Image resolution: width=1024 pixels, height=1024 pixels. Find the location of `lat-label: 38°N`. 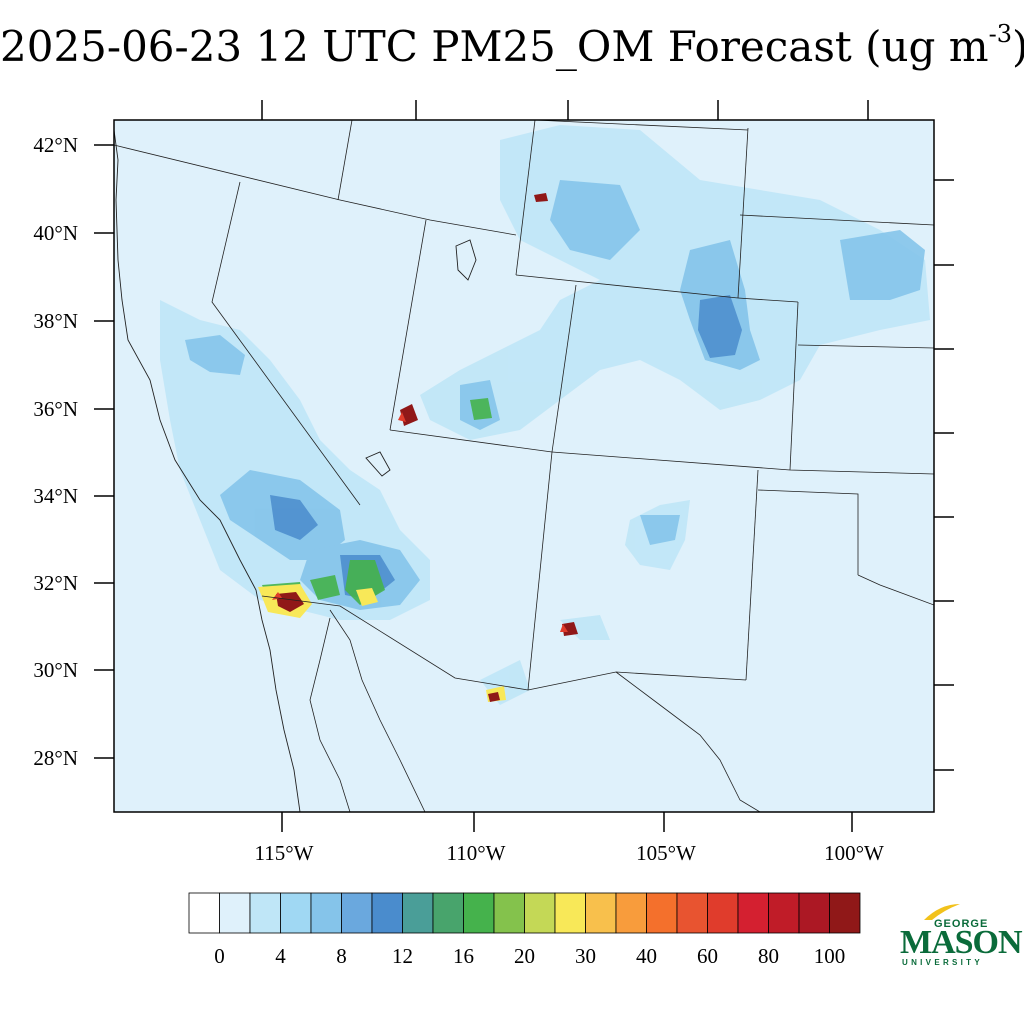

lat-label: 38°N is located at coordinates (55, 321).